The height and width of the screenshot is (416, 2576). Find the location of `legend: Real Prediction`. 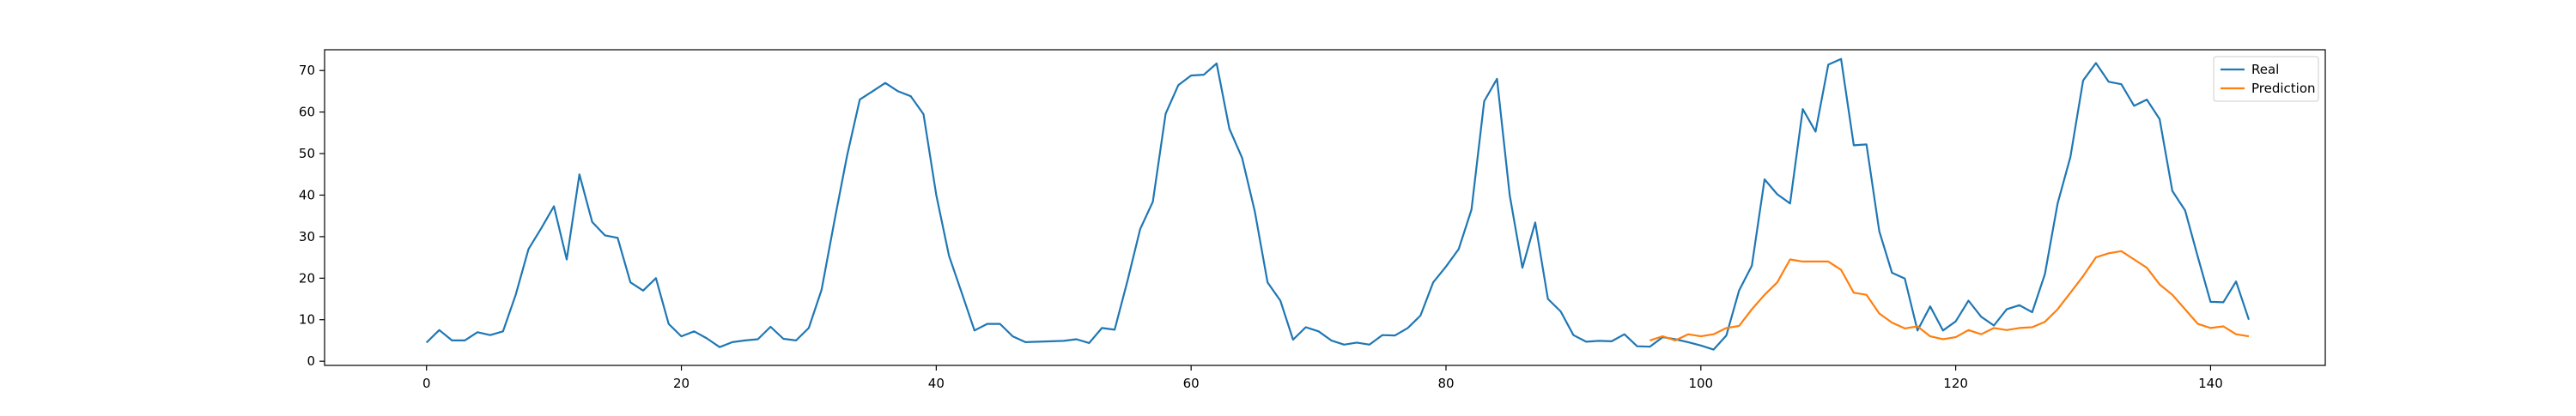

legend: Real Prediction is located at coordinates (2266, 79).